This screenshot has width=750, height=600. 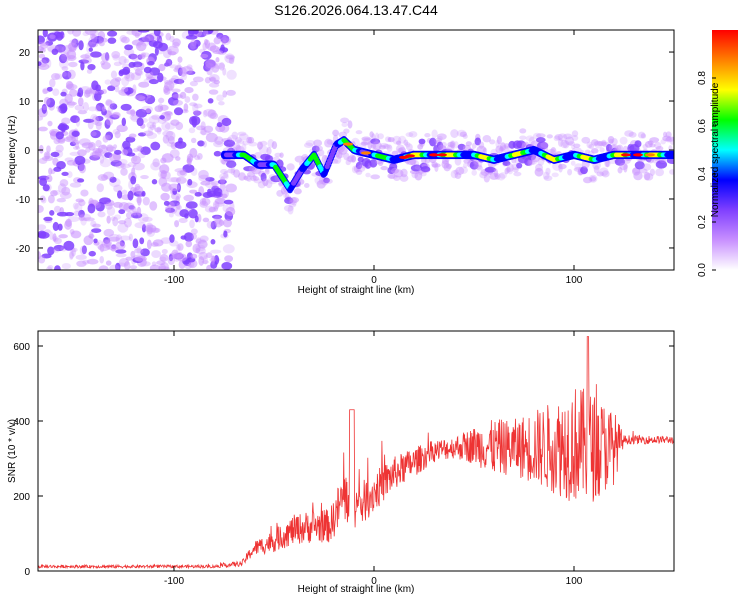 I want to click on spectrogram-x-tick-label: -100, so click(x=174, y=280).